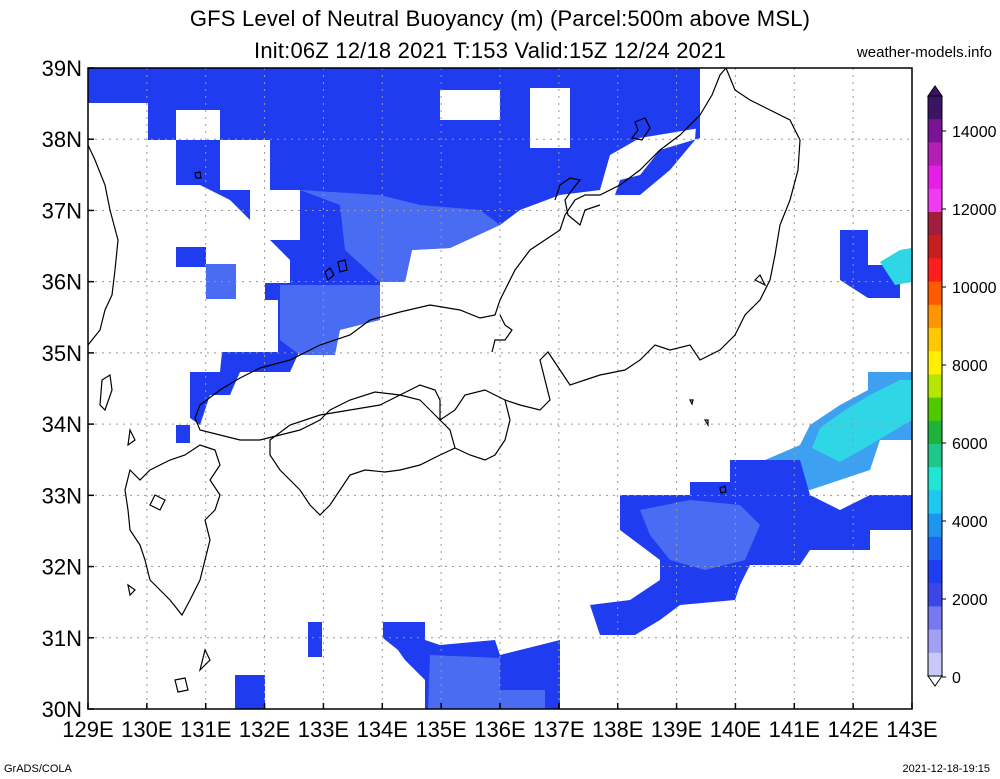  What do you see at coordinates (499, 729) in the screenshot?
I see `x-tick-label: 136E` at bounding box center [499, 729].